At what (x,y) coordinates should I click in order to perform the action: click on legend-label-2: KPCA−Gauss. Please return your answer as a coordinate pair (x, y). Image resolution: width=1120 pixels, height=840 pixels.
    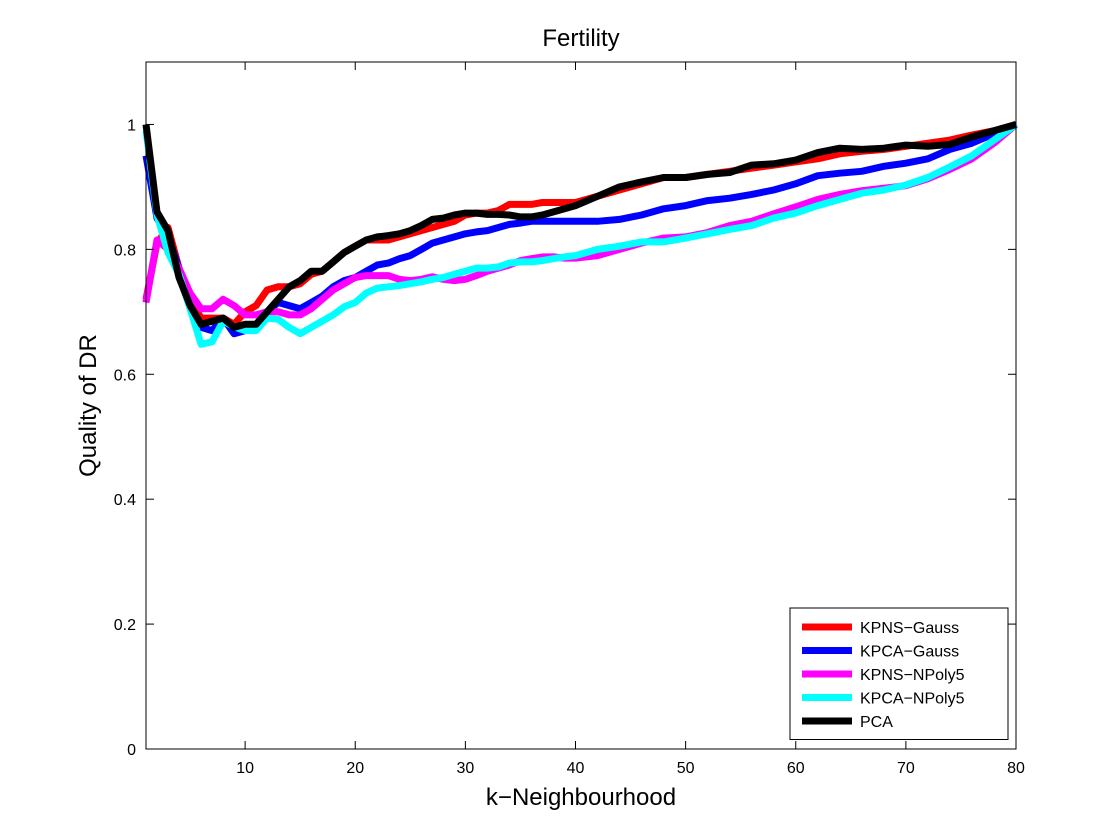
    Looking at the image, I should click on (909, 652).